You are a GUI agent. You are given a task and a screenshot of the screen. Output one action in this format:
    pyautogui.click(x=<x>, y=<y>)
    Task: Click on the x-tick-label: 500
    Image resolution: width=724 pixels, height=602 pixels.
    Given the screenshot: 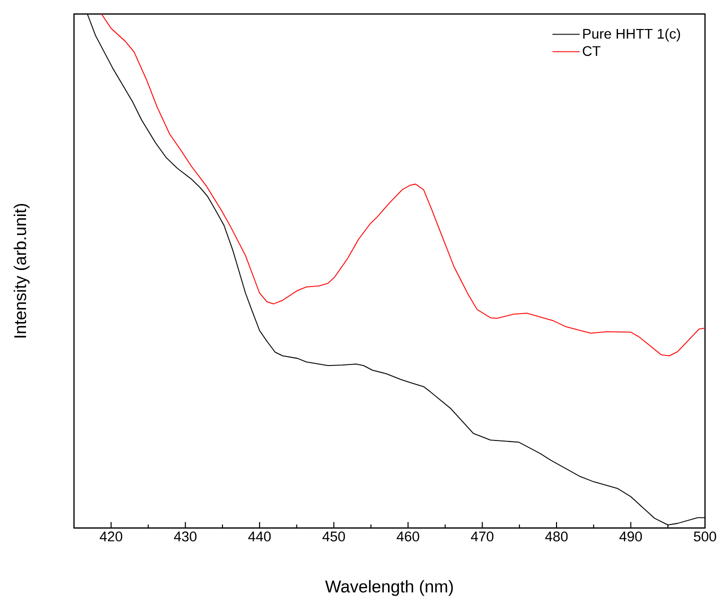 What is the action you would take?
    pyautogui.click(x=705, y=537)
    